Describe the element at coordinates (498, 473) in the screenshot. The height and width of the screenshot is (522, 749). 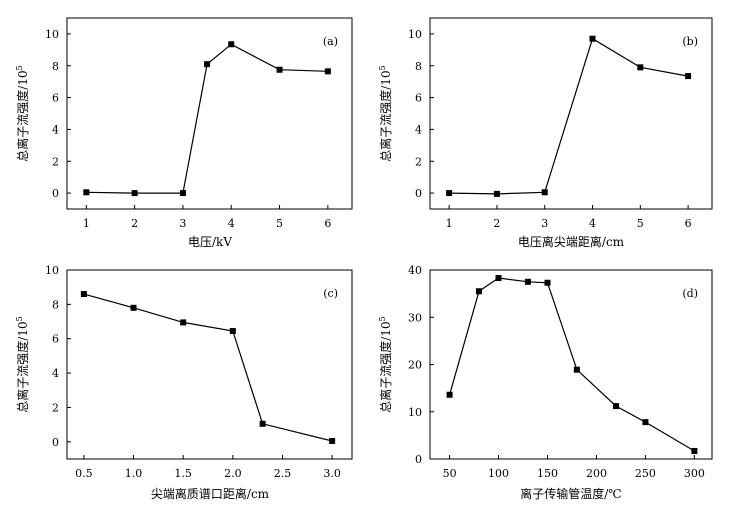
I see `x-tick-label: 100` at that location.